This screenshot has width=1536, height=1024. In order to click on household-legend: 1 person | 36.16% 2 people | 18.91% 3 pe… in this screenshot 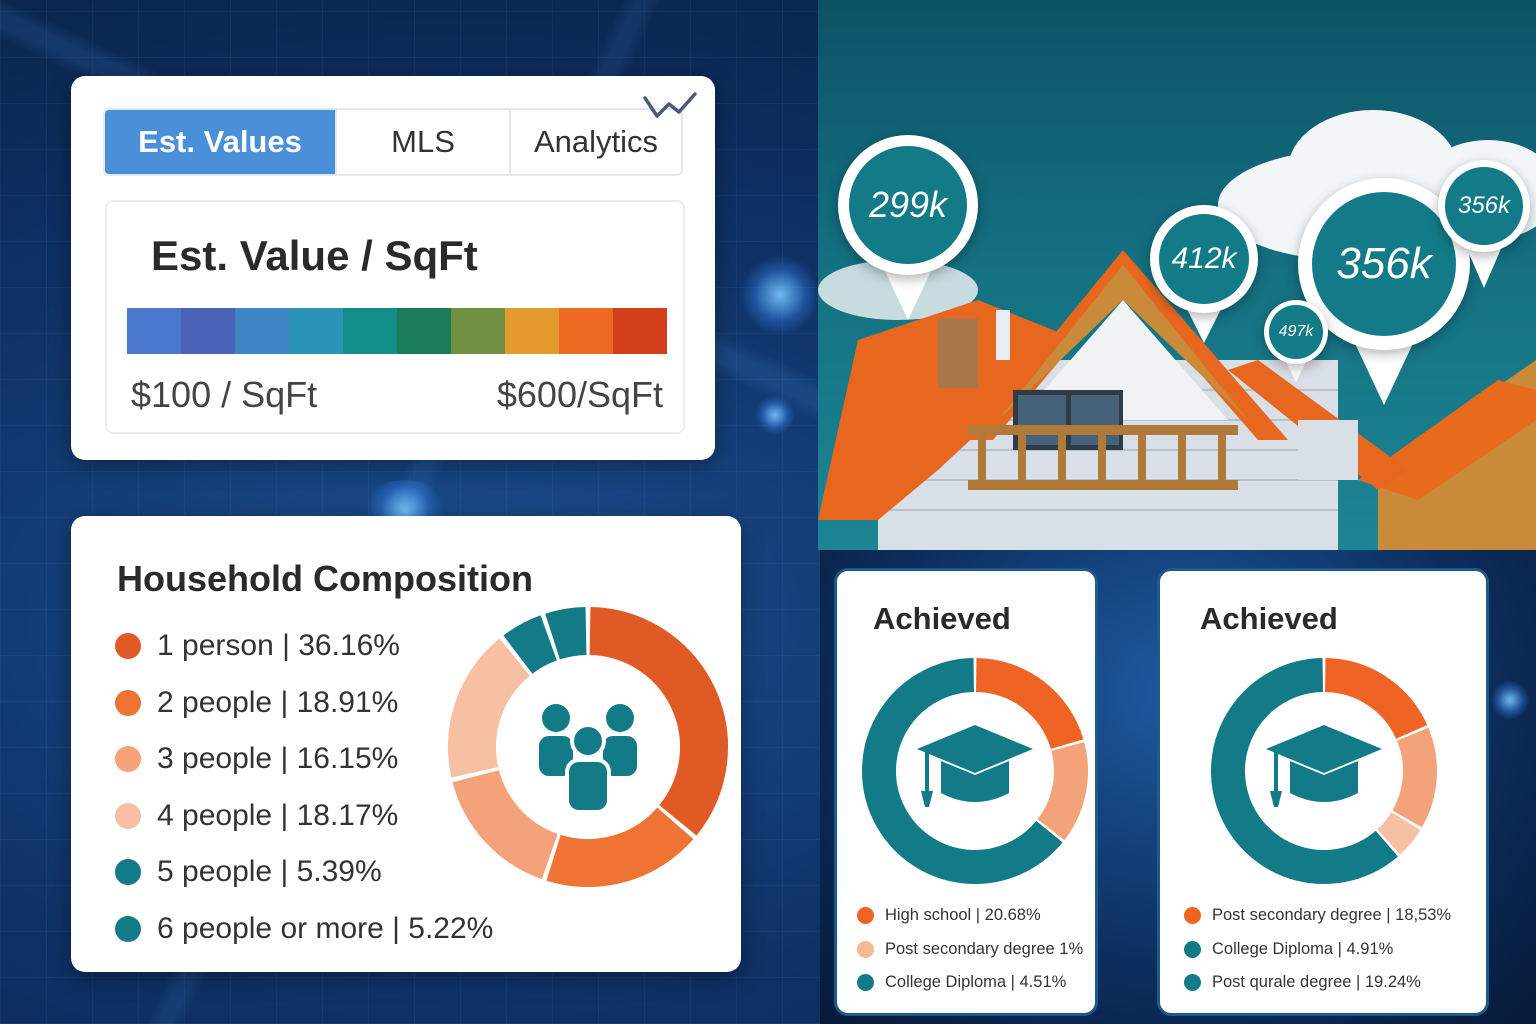, I will do `click(304, 787)`.